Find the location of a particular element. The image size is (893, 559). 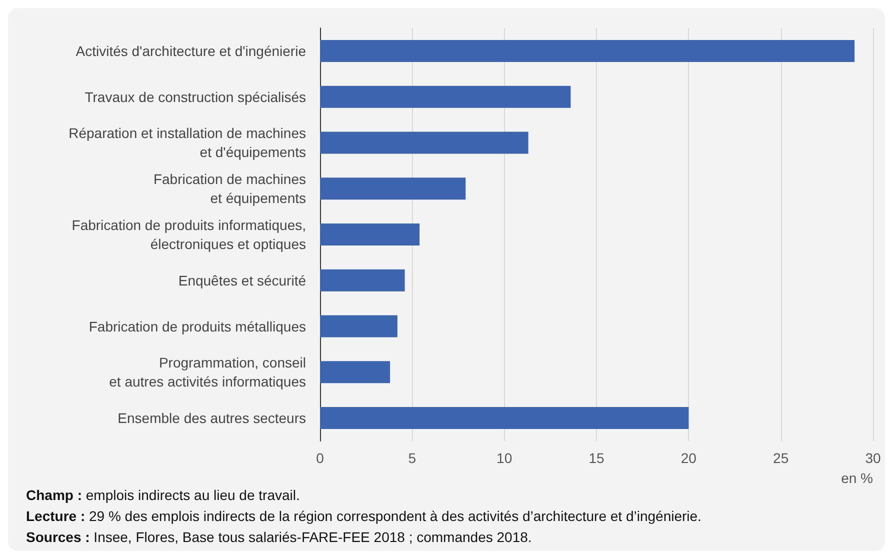

y-tick-label: Fabrication de machines et équipements is located at coordinates (229, 188).